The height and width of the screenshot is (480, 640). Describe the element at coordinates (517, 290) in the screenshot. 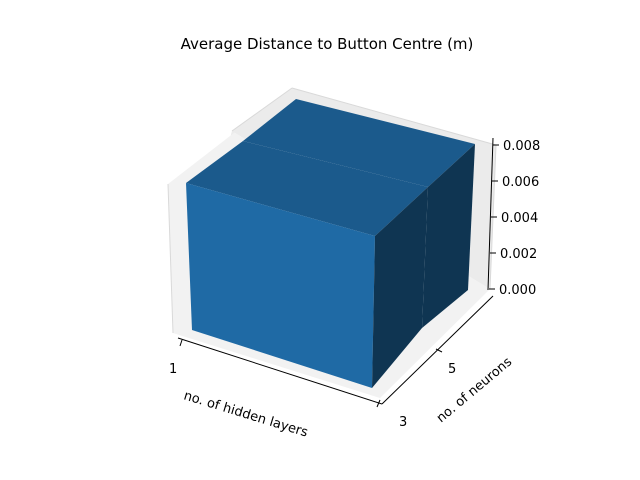

I see `z-tick-label: 0.000` at that location.